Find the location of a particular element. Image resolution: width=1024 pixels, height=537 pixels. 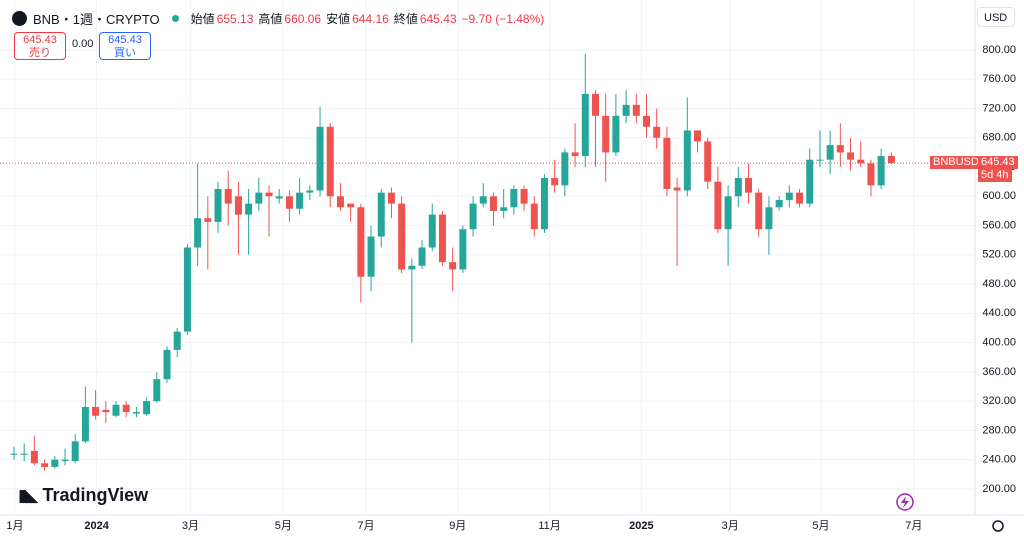

buy-button: 645.43 買い is located at coordinates (125, 46).